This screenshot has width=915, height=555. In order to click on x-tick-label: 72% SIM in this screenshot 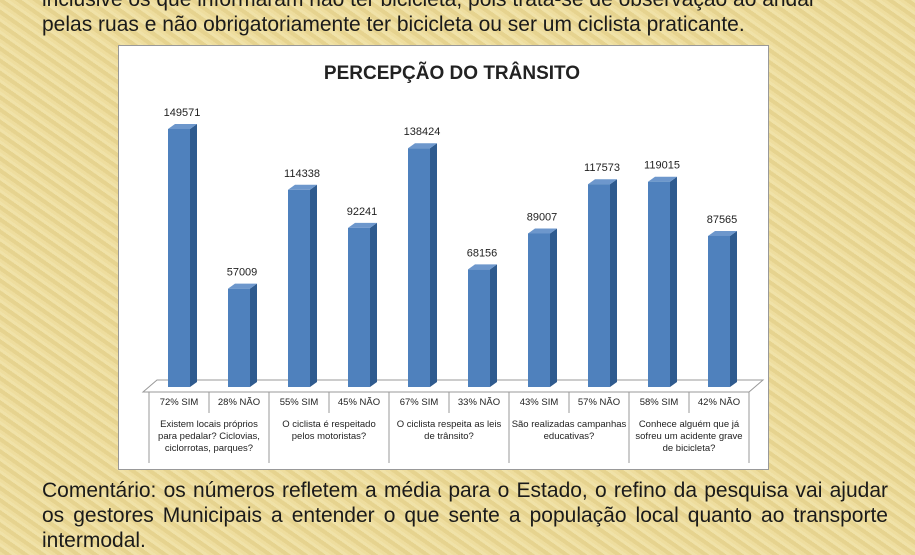, I will do `click(179, 402)`.